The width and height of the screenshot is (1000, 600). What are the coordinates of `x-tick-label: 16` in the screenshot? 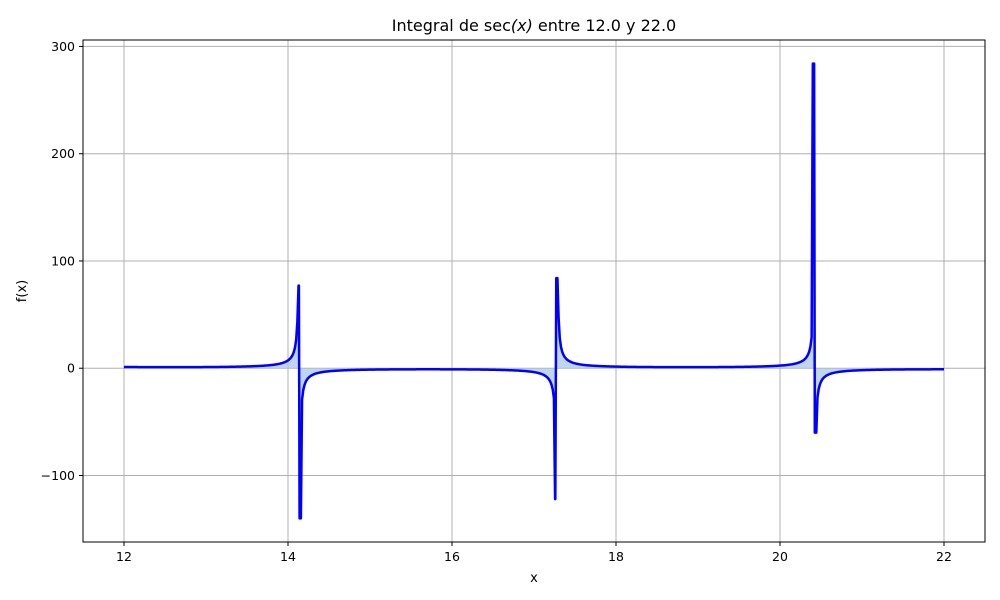 It's located at (452, 556).